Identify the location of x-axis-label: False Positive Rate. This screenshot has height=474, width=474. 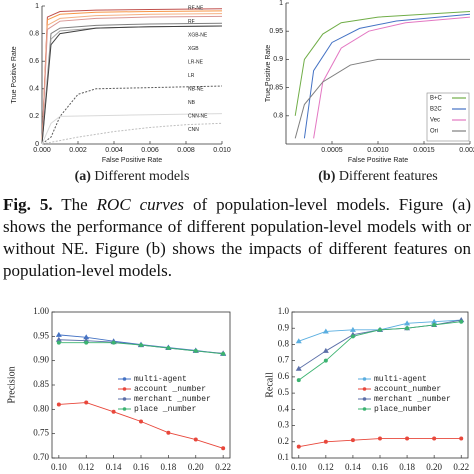
(378, 160).